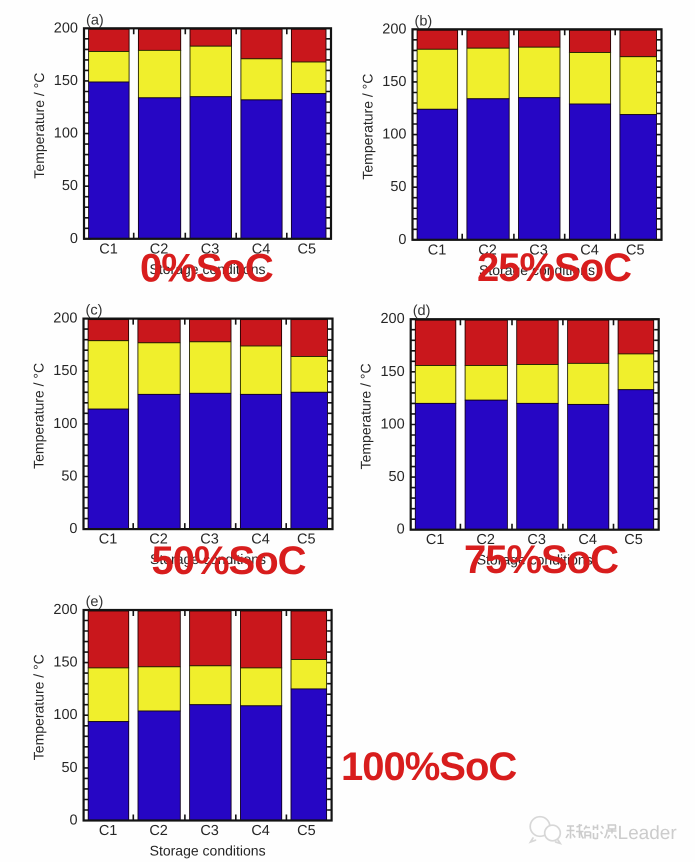 This screenshot has height=867, width=695. I want to click on svg-text: (d), so click(422, 311).